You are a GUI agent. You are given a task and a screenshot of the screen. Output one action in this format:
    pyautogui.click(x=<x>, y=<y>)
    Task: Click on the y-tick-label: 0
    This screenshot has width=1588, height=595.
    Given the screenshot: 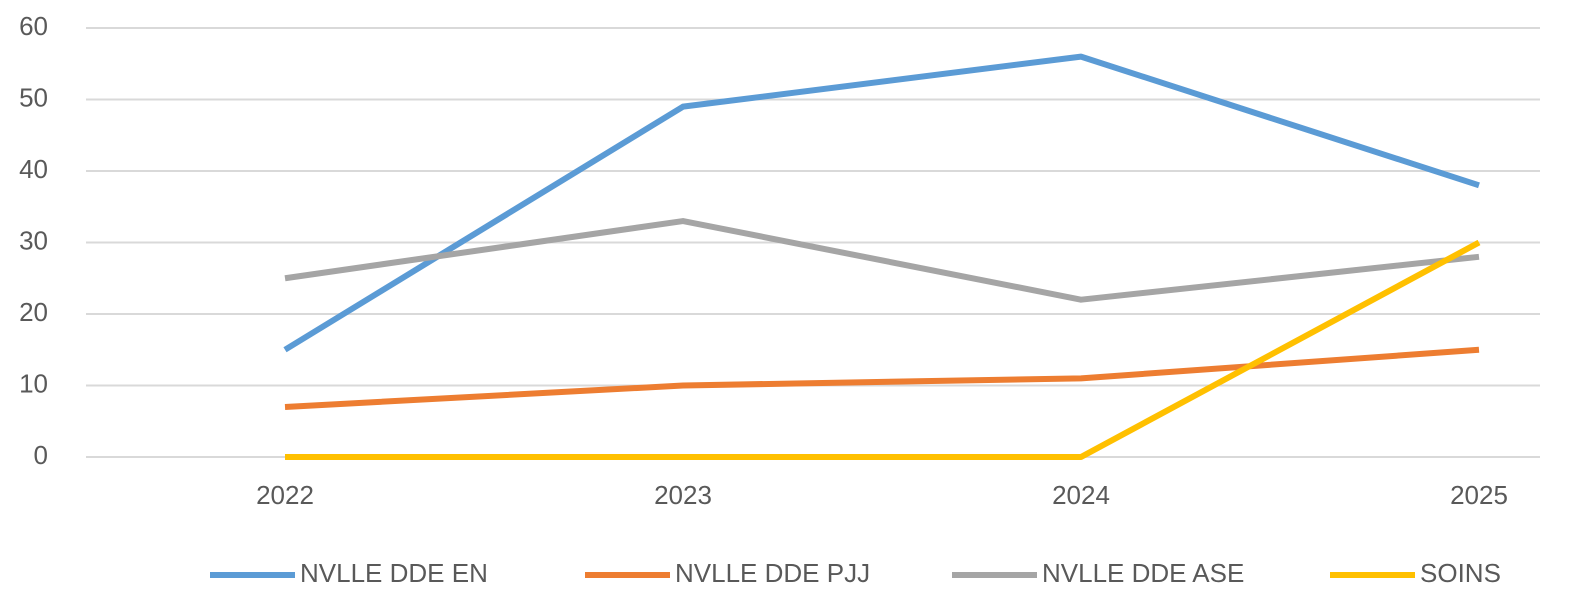 What is the action you would take?
    pyautogui.click(x=41, y=455)
    